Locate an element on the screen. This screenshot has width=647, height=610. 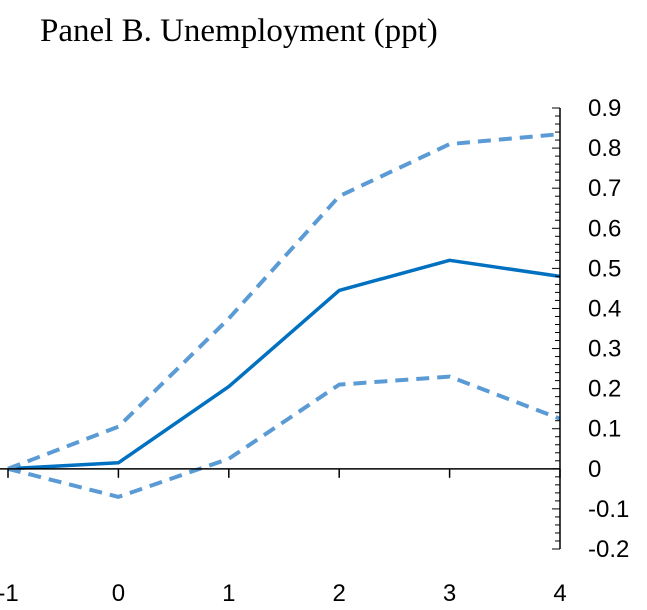
x-tick-label: 4 is located at coordinates (559, 593).